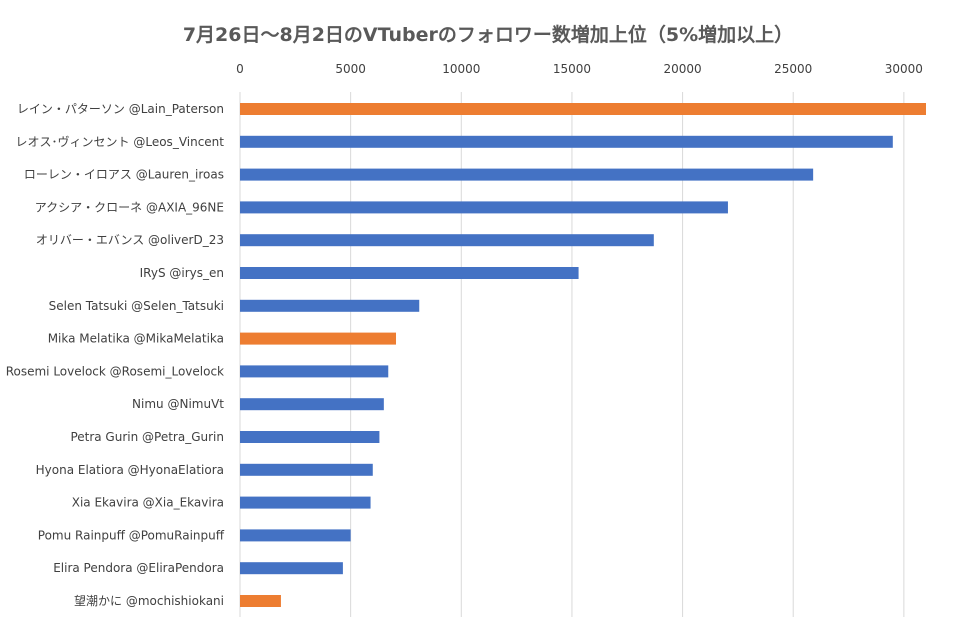  What do you see at coordinates (904, 69) in the screenshot?
I see `x-tick-label: 30000` at bounding box center [904, 69].